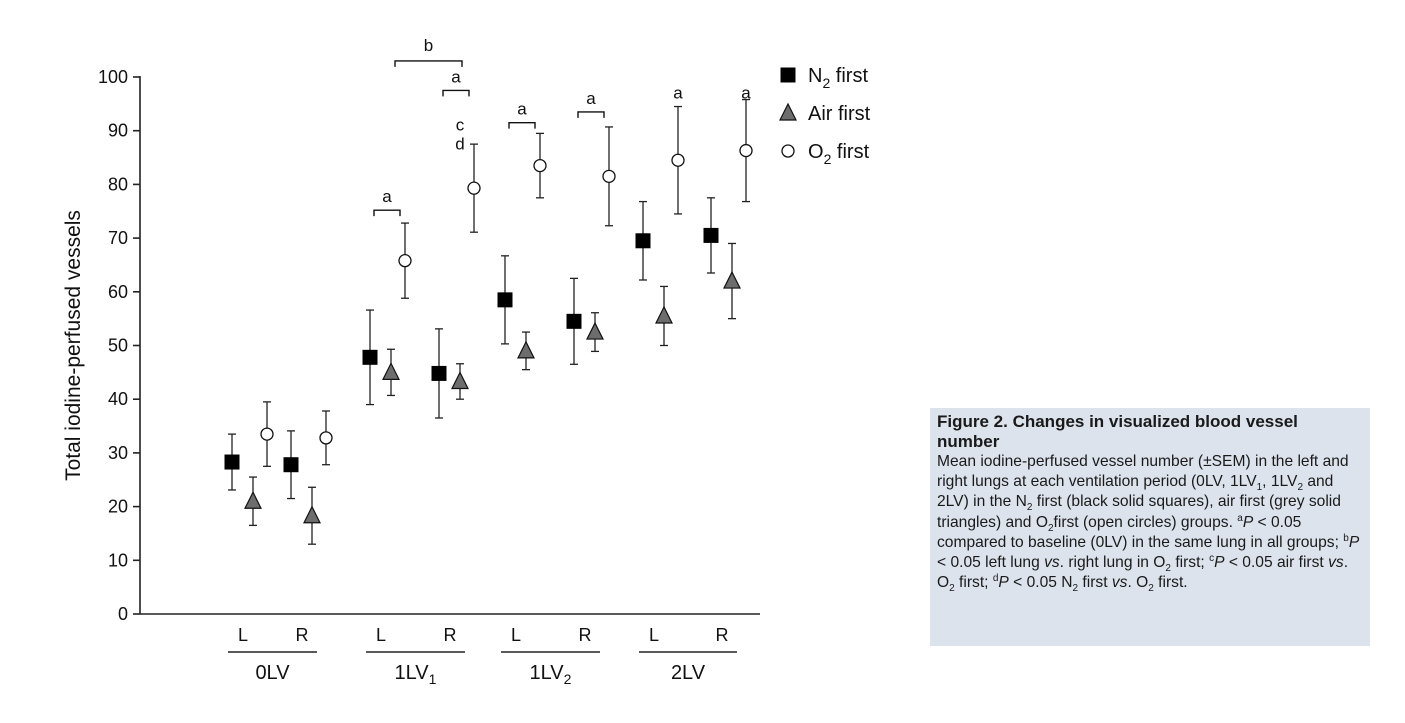 The width and height of the screenshot is (1405, 723). Describe the element at coordinates (118, 238) in the screenshot. I see `y-tick-label: 70` at that location.